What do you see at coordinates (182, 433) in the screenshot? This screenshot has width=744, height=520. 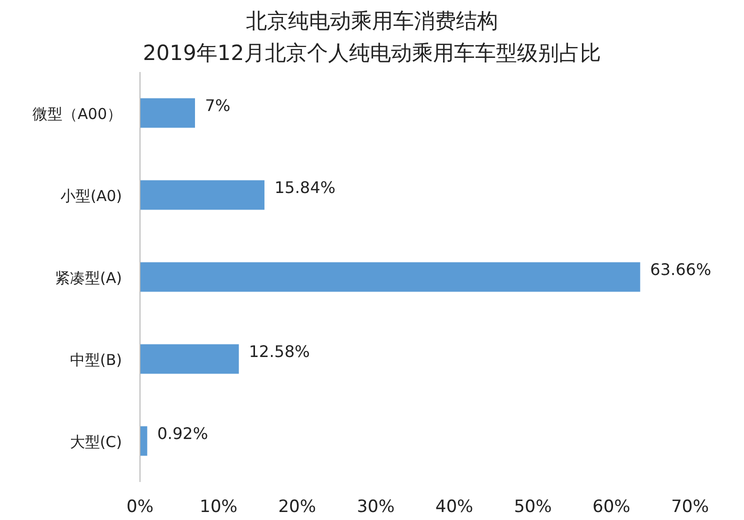 I see `data-label: 0.92%` at bounding box center [182, 433].